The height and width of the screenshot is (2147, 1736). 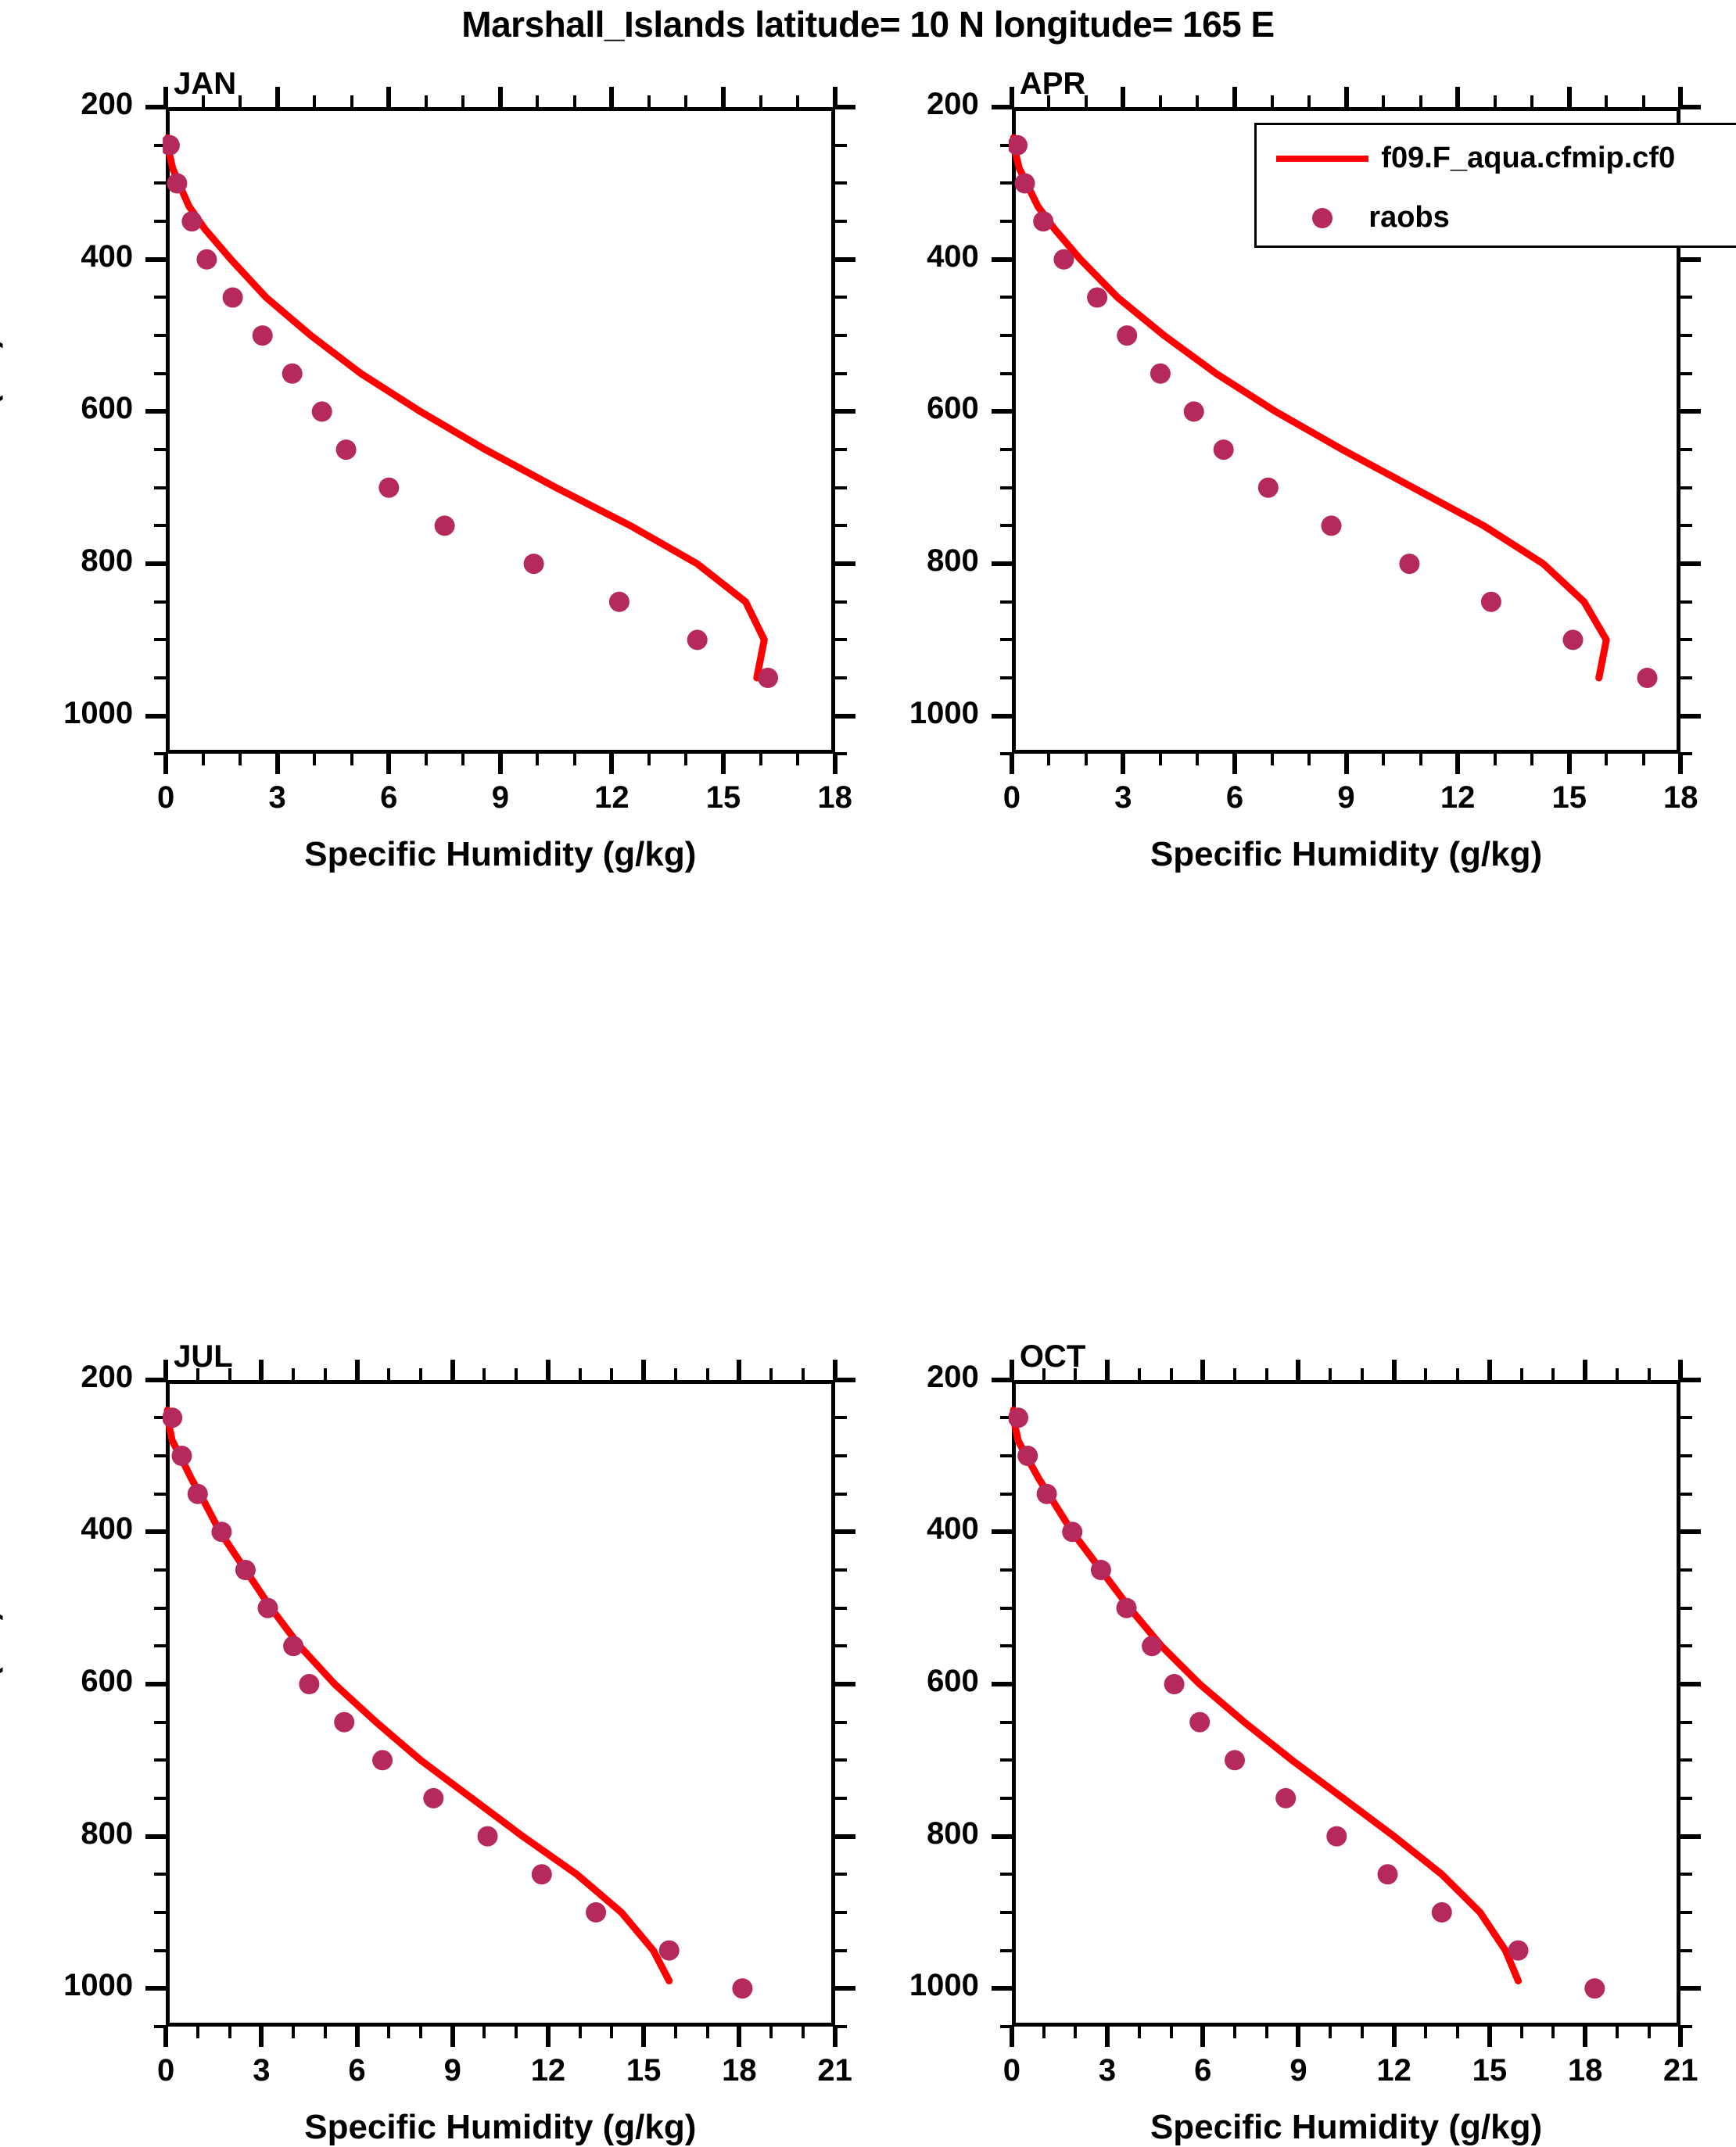 I want to click on y-major-tick-oct, so click(x=1002, y=1532).